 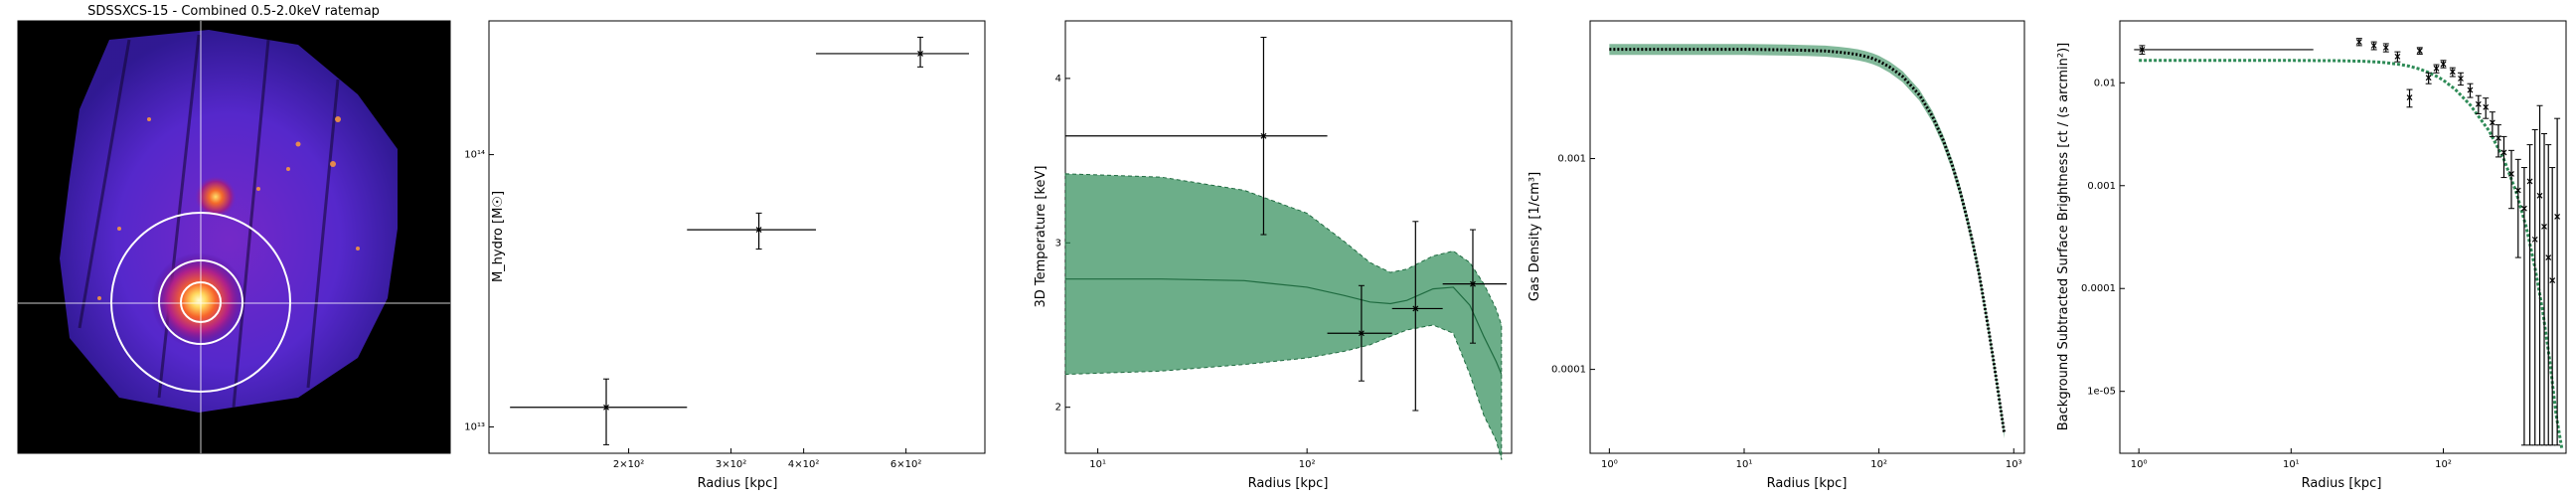 I want to click on brightness-xlabel: Radius [kpc], so click(x=2342, y=483).